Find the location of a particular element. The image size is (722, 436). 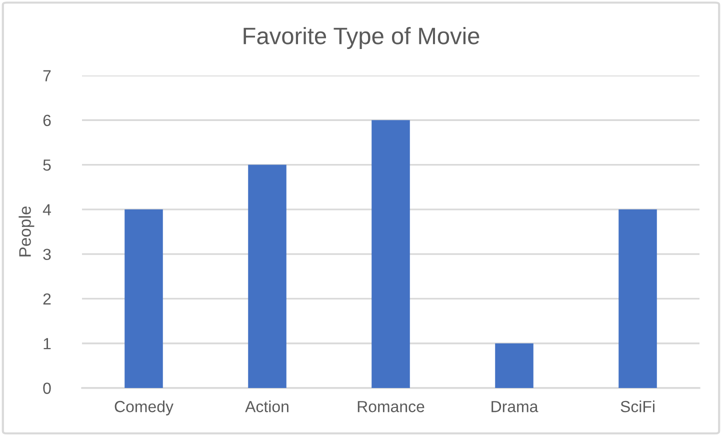

x-tick-label: Action is located at coordinates (266, 406).